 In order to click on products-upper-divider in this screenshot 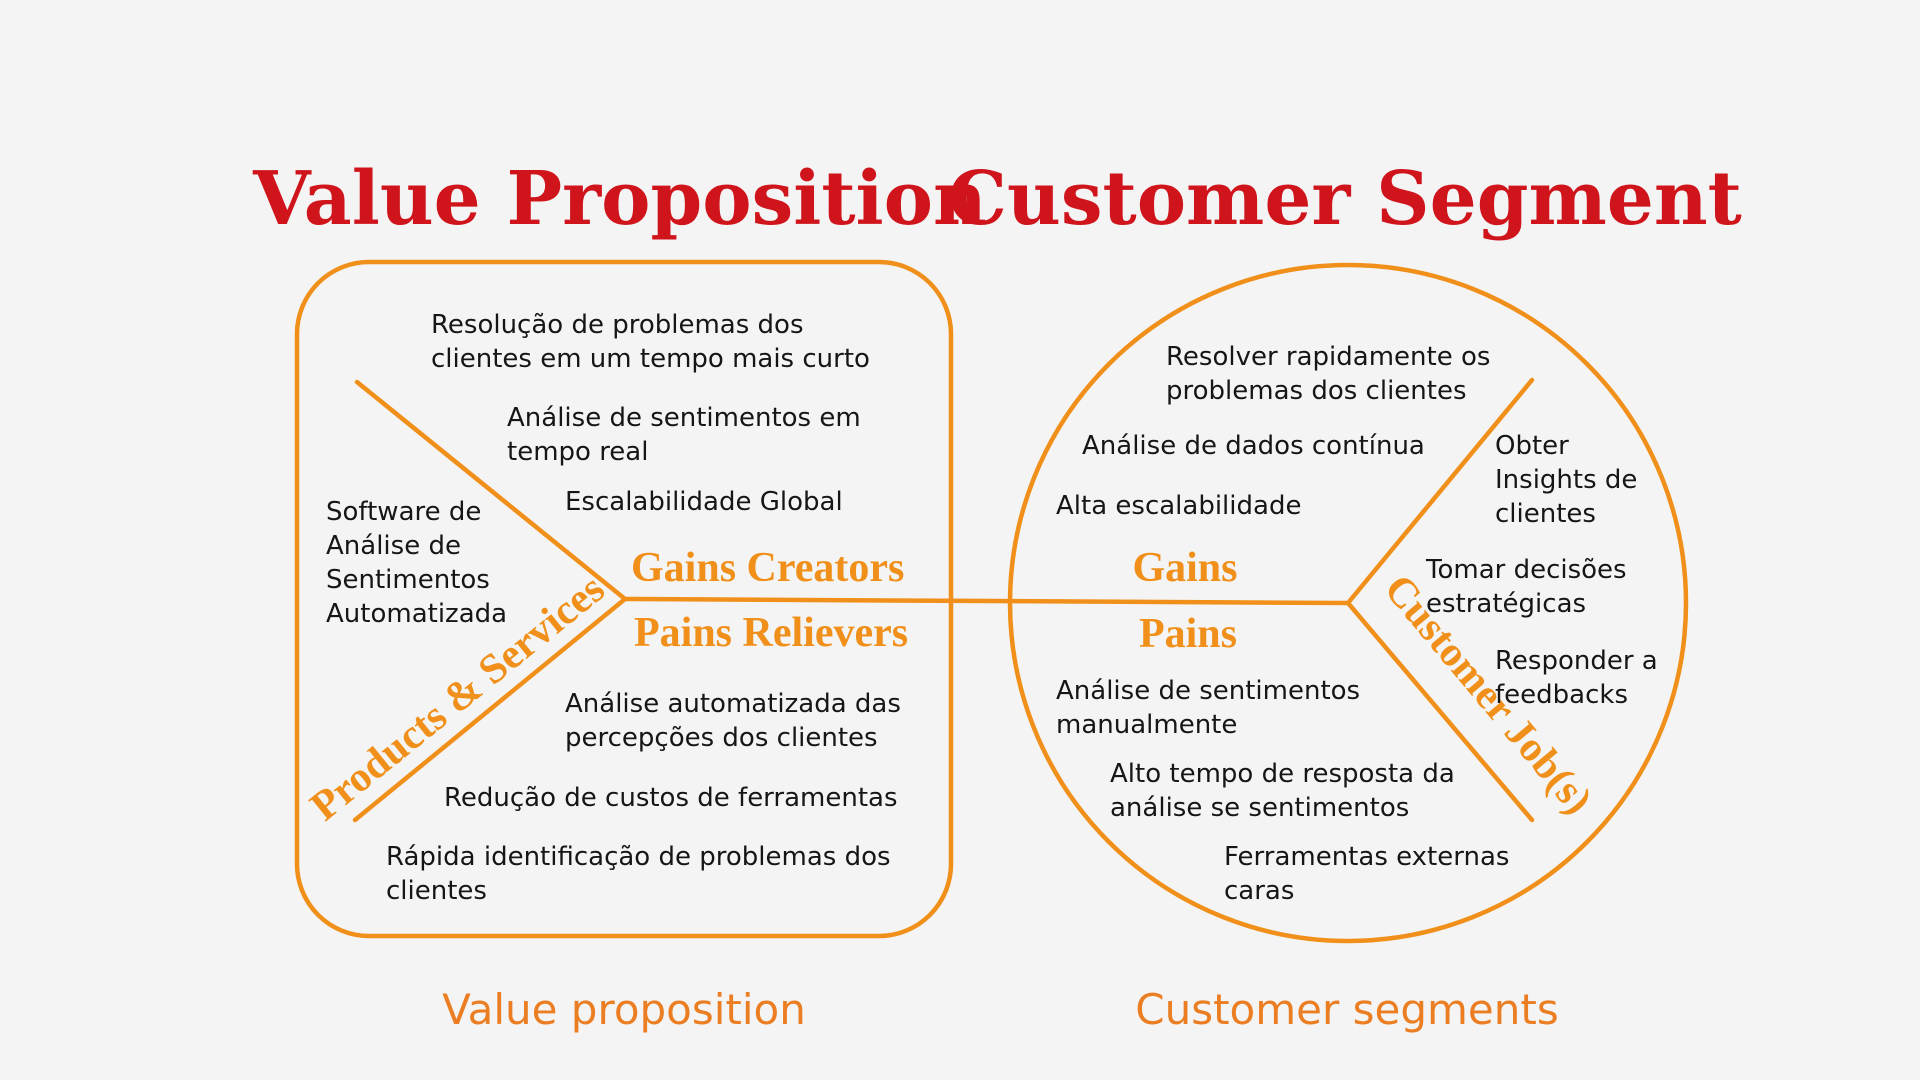, I will do `click(491, 490)`.